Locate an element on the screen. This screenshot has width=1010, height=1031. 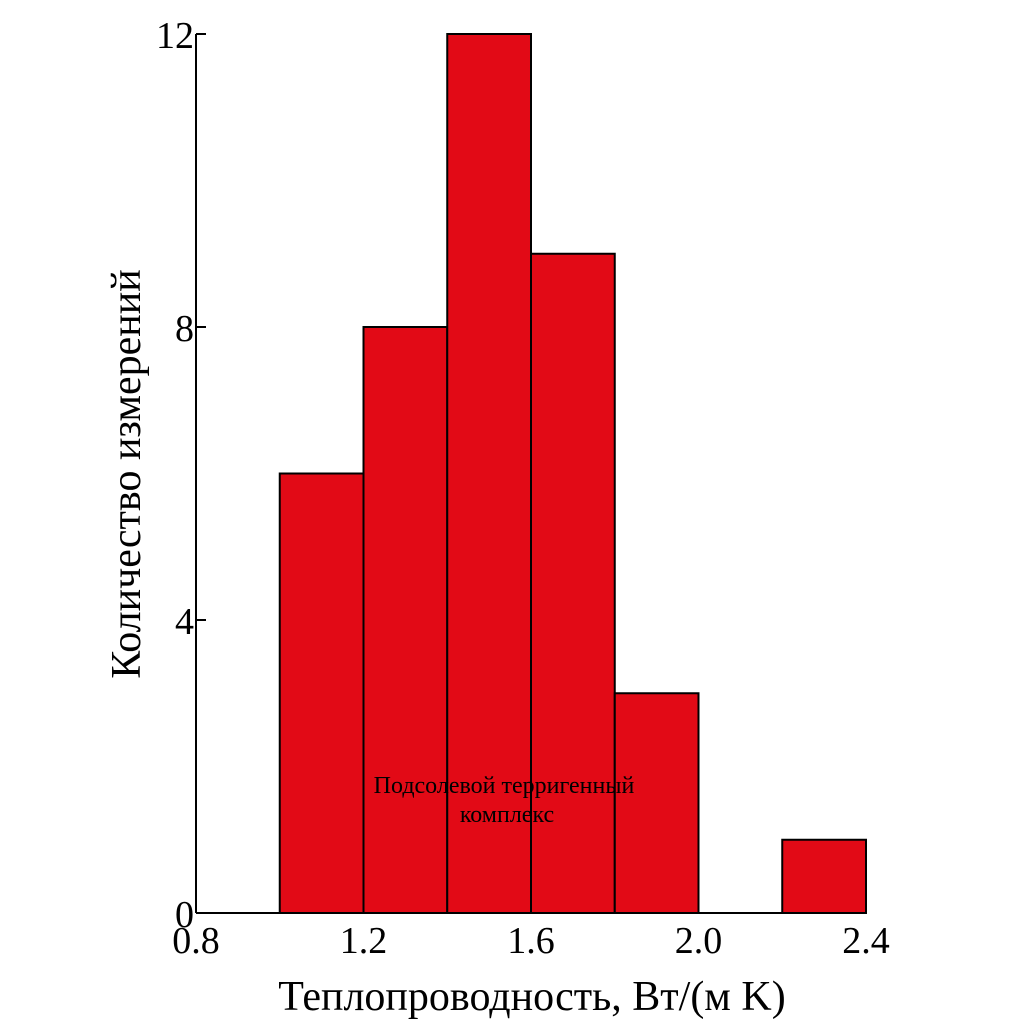
y-axis-title: Количество измерений is located at coordinates (127, 473).